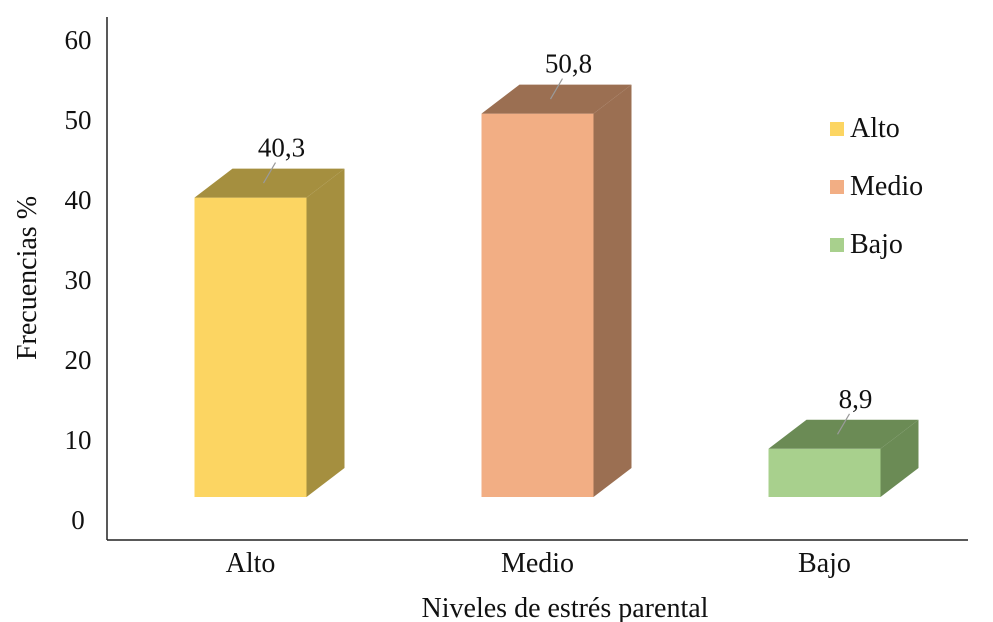 The image size is (993, 622). Describe the element at coordinates (78, 120) in the screenshot. I see `y-tick-label: 50` at that location.